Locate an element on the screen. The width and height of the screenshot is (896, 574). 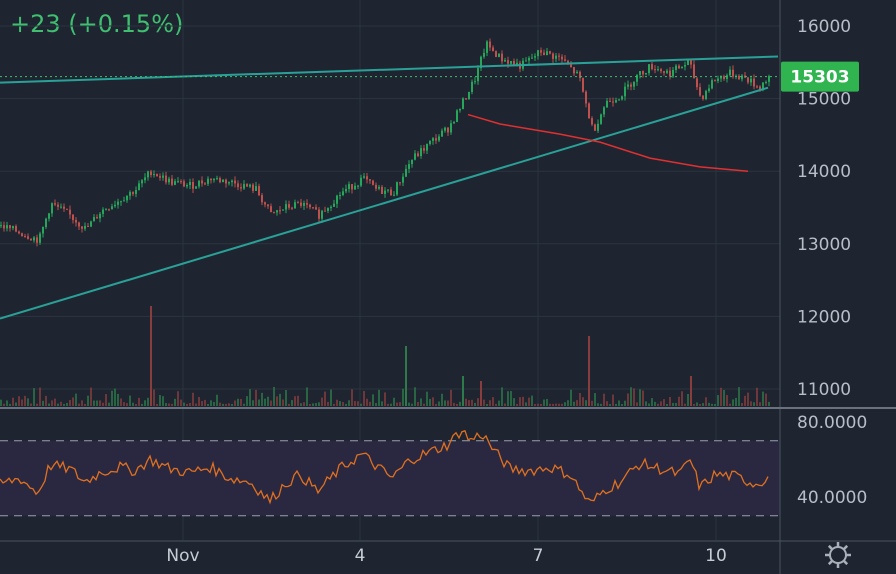
trendline is located at coordinates (389, 69).